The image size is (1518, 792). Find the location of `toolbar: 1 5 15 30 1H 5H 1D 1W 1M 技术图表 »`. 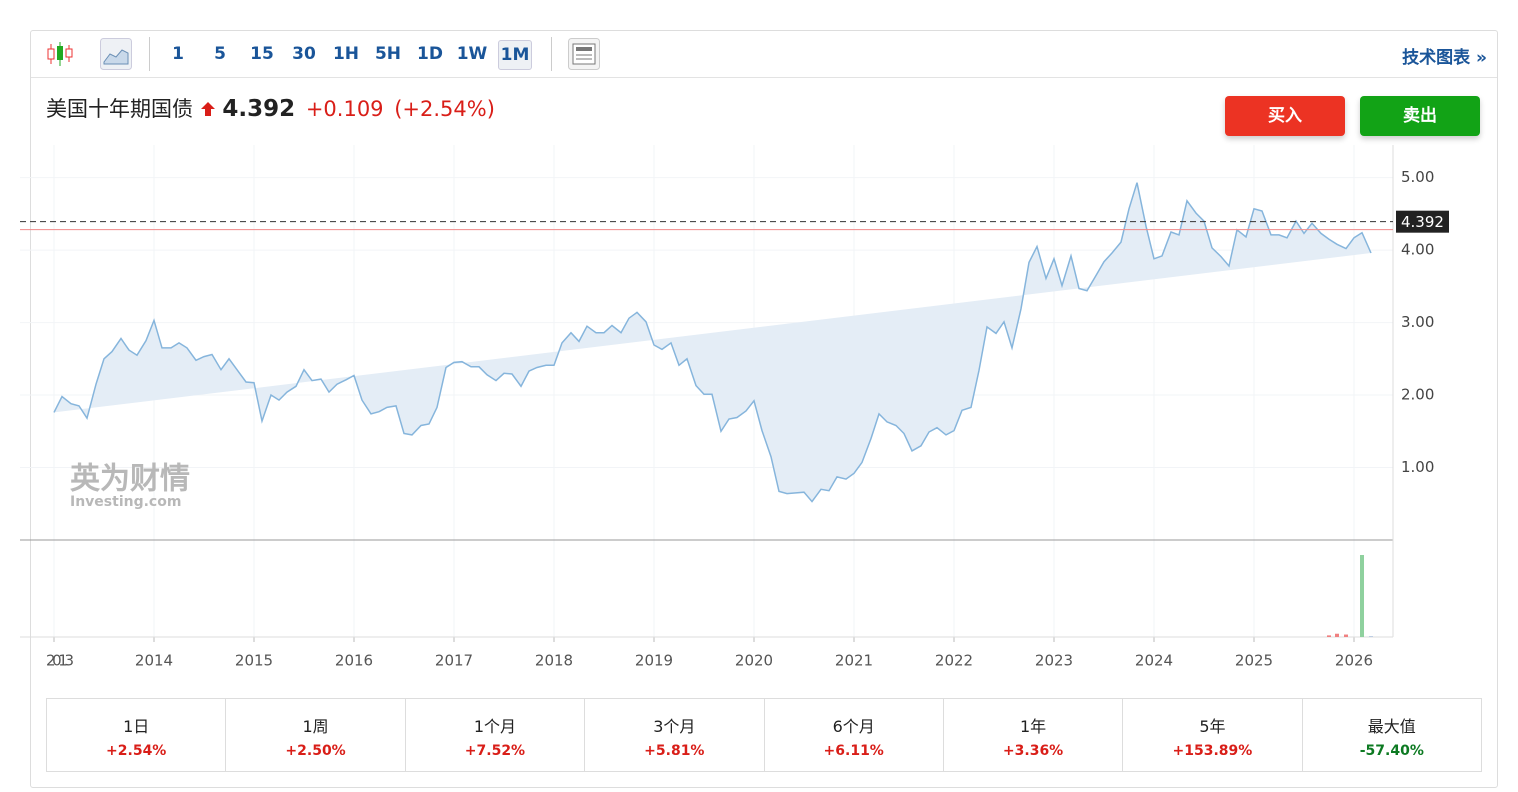

toolbar: 1 5 15 30 1H 5H 1D 1W 1M 技术图表 » is located at coordinates (764, 54).